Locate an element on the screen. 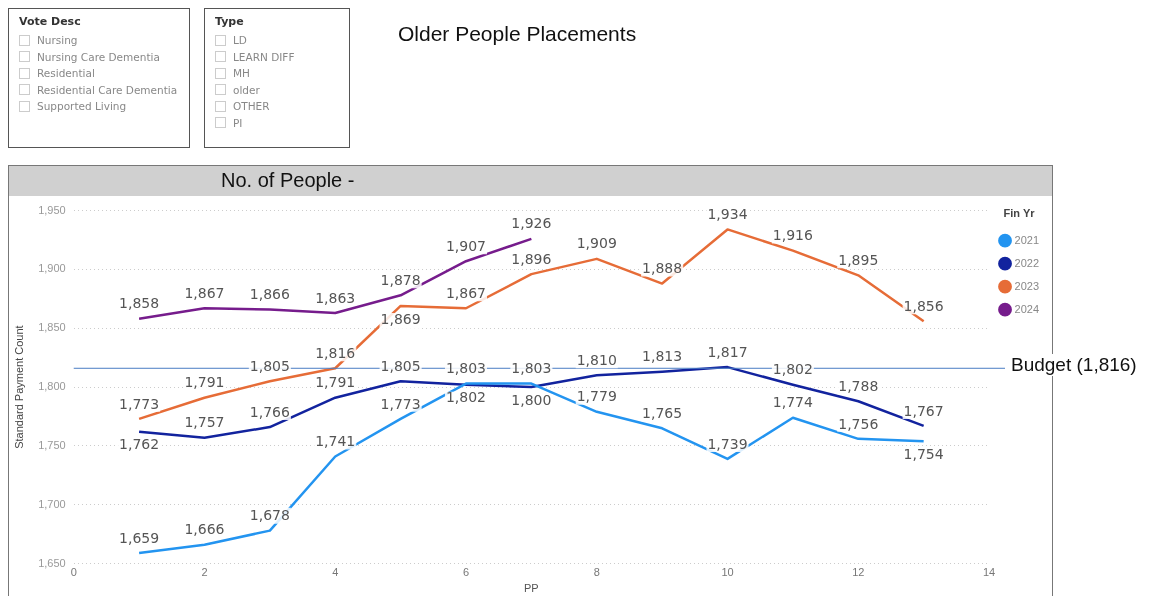 The width and height of the screenshot is (1168, 596). x-tick-label: 6 is located at coordinates (466, 572).